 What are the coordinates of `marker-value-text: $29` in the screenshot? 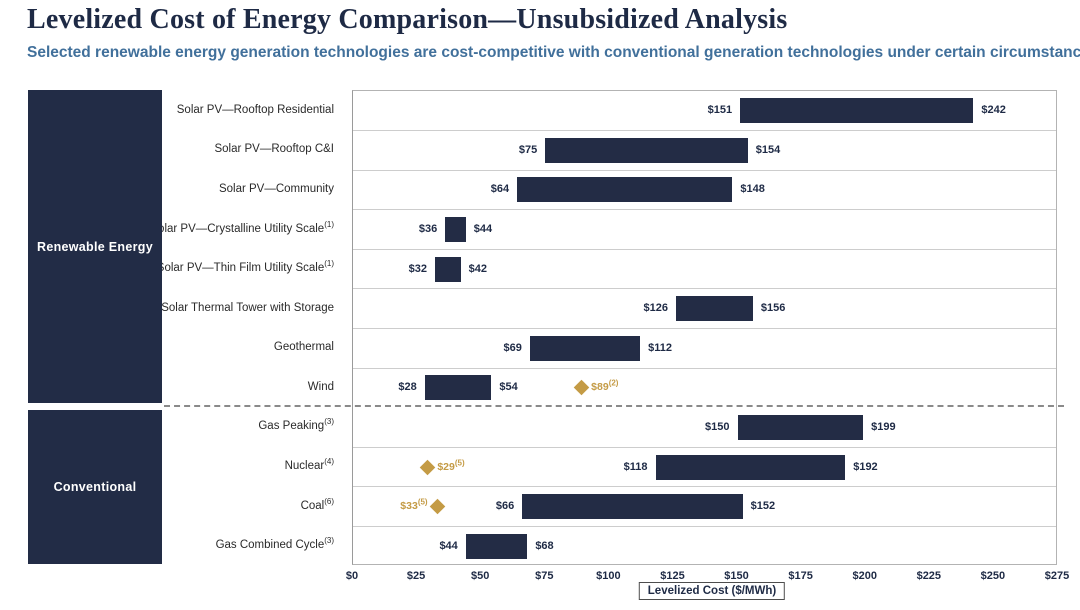 It's located at (446, 466).